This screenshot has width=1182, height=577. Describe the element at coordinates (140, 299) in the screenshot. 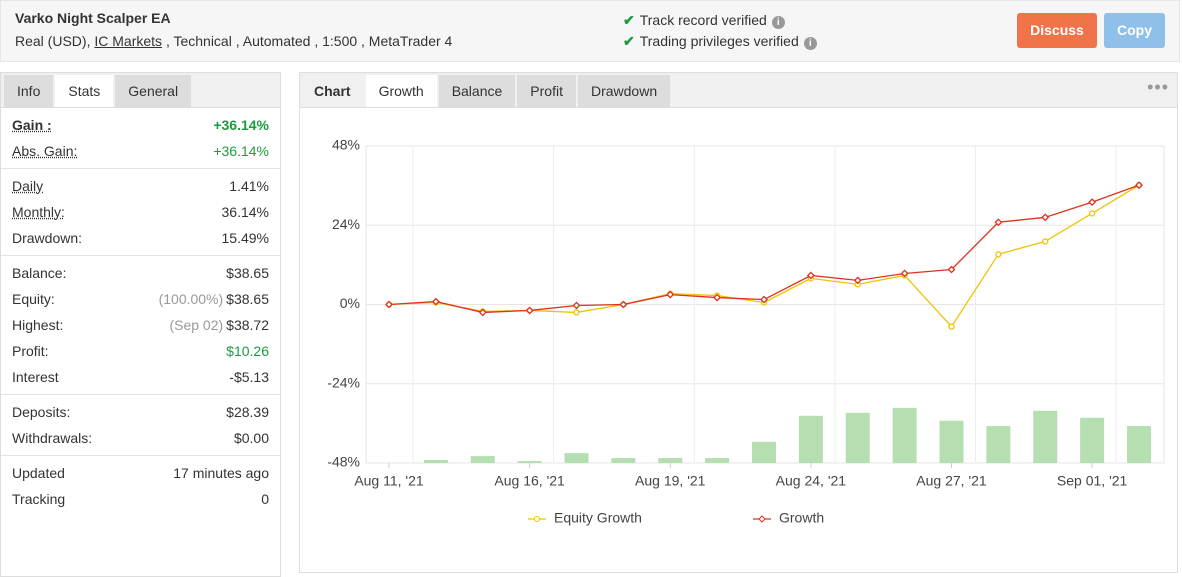

I see `stats-row: Equity: (100.00%) $38.65` at that location.